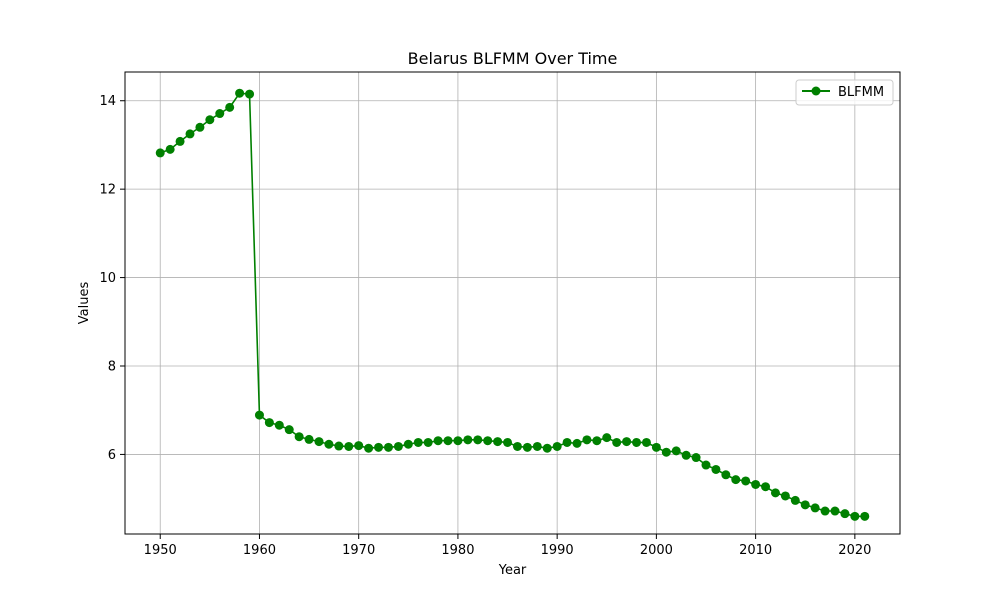 This screenshot has width=1000, height=600. I want to click on legend-box, so click(844, 92).